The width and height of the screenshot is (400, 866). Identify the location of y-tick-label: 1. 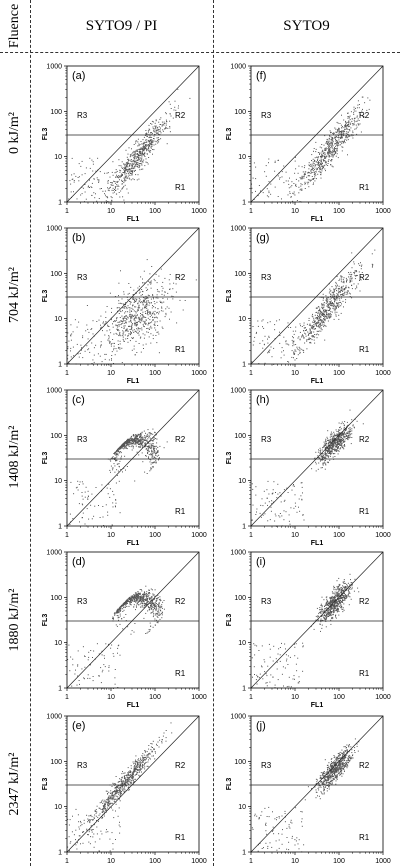
(60, 365).